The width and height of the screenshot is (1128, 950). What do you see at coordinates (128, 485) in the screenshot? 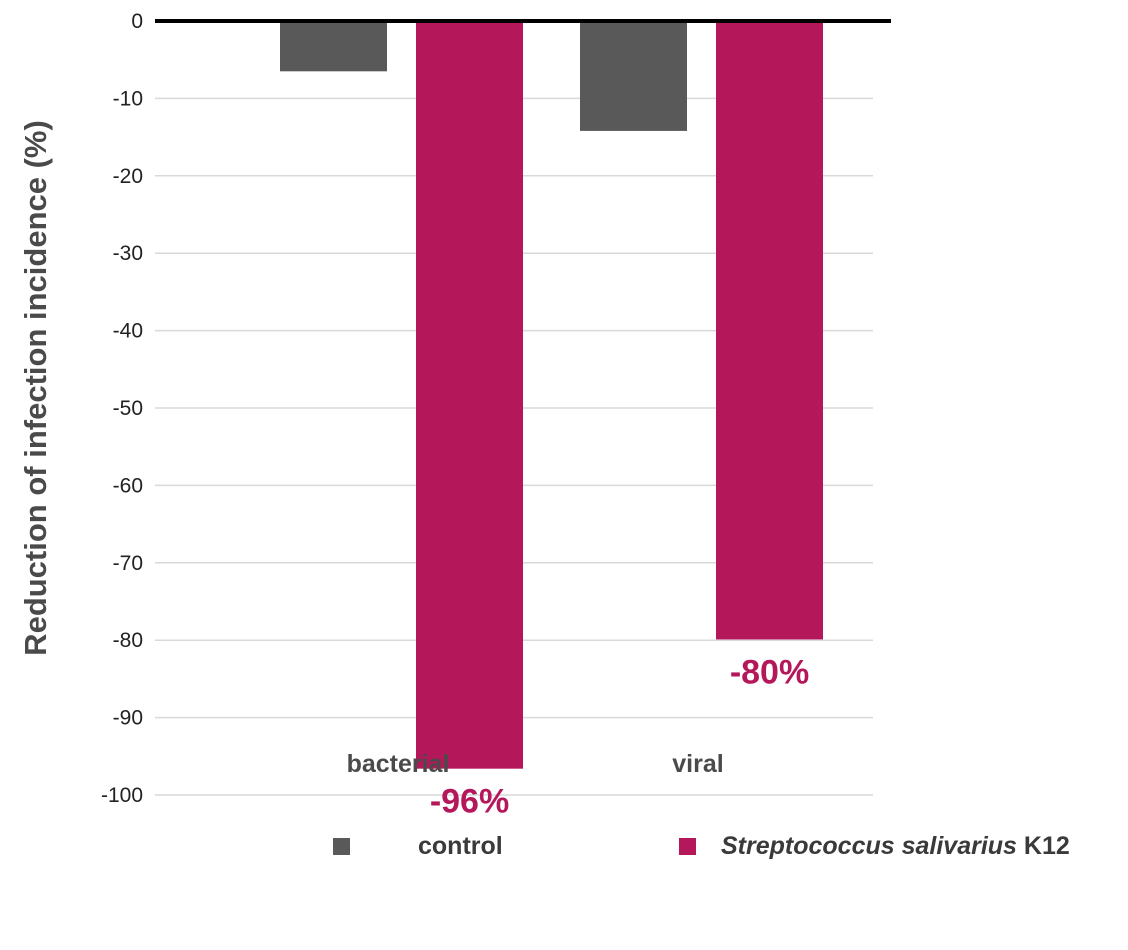
I see `y-tick-label: -60` at bounding box center [128, 485].